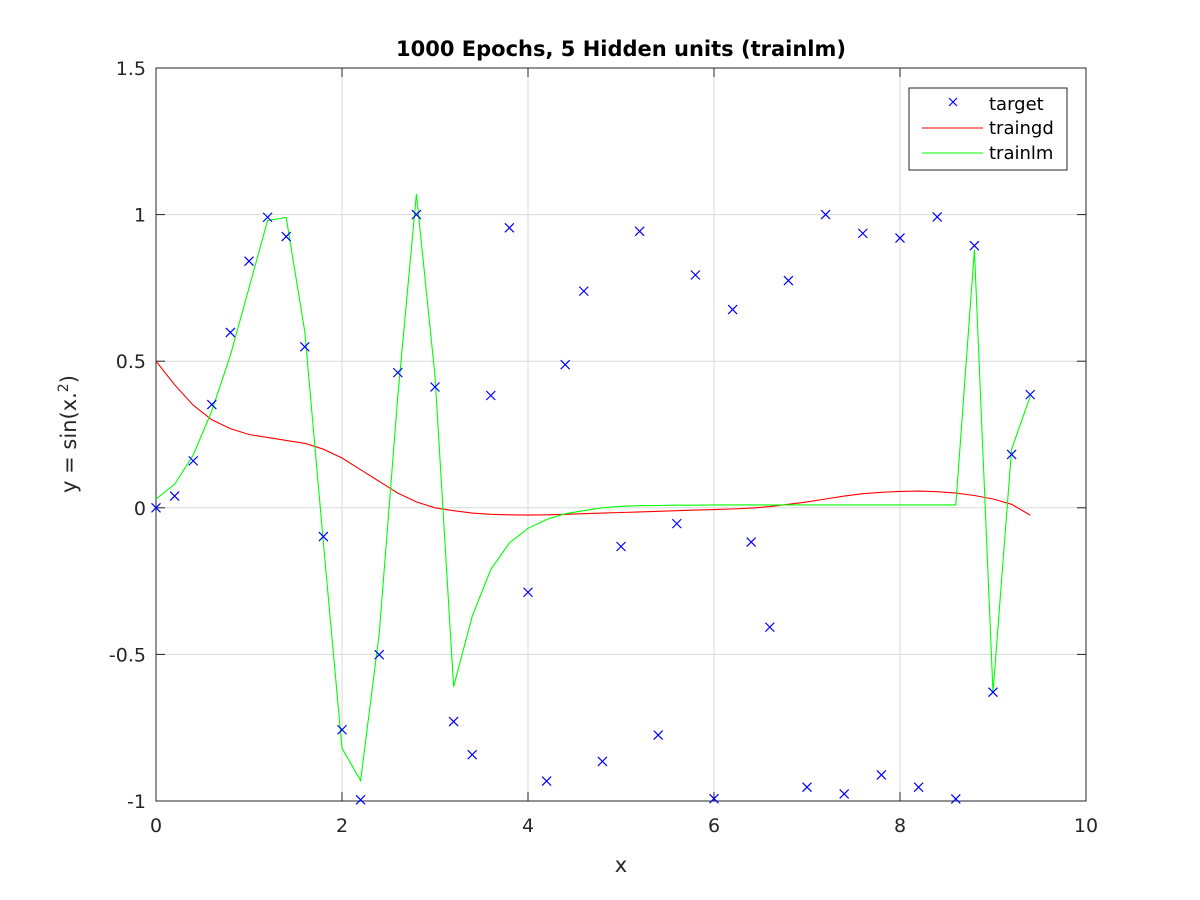 This screenshot has height=900, width=1200. Describe the element at coordinates (131, 69) in the screenshot. I see `y-tick-label: 1.5` at that location.